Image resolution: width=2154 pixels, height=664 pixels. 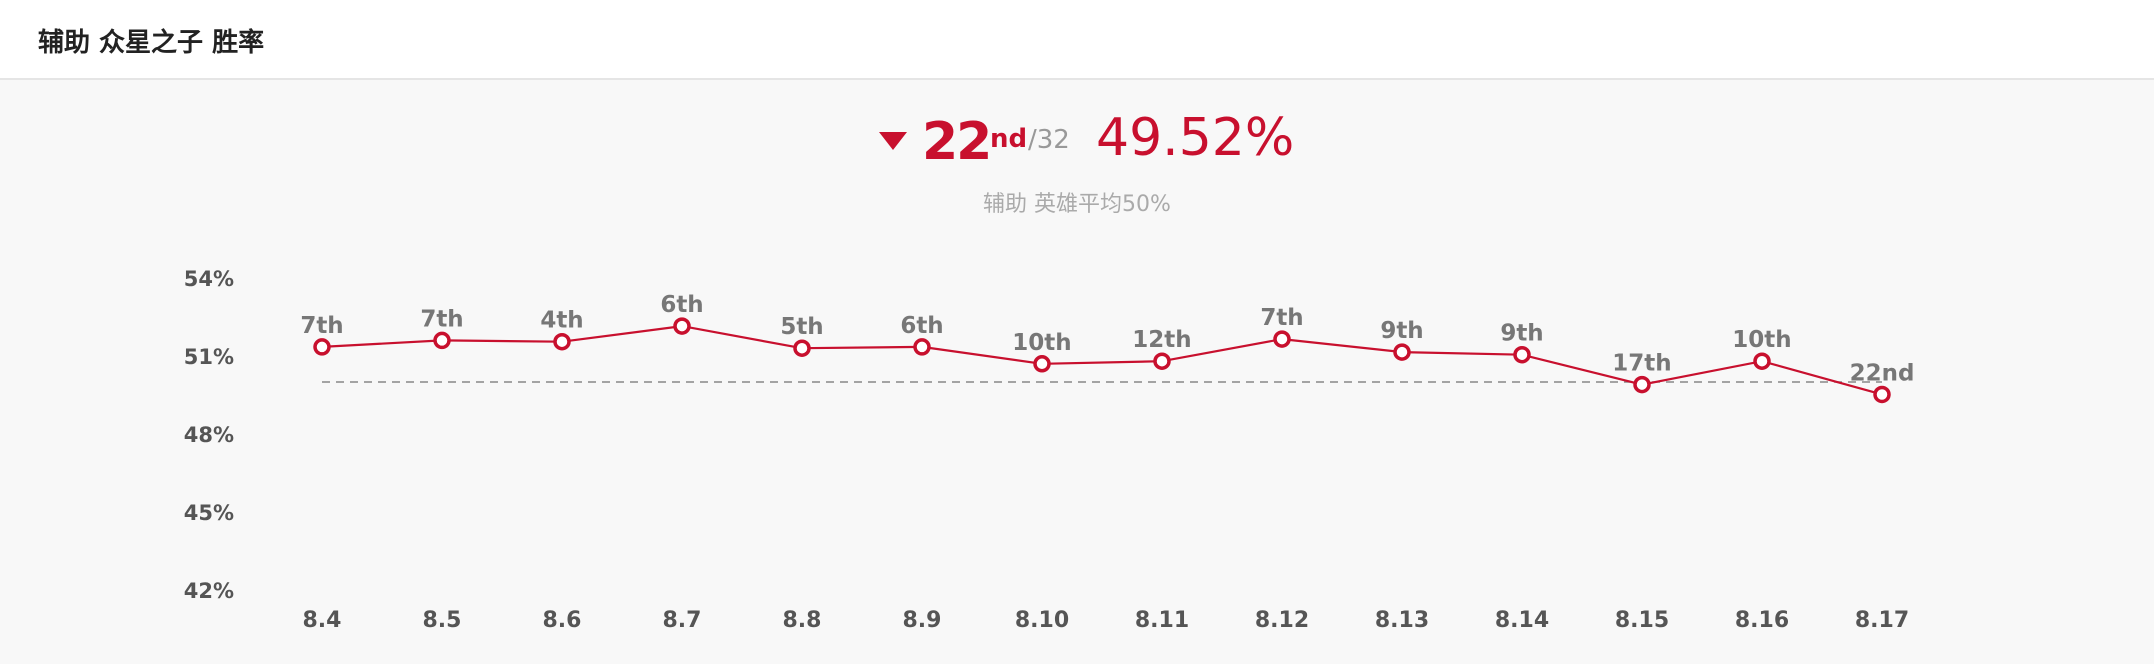 What do you see at coordinates (1762, 620) in the screenshot?
I see `x-tick-label: 8.16` at bounding box center [1762, 620].